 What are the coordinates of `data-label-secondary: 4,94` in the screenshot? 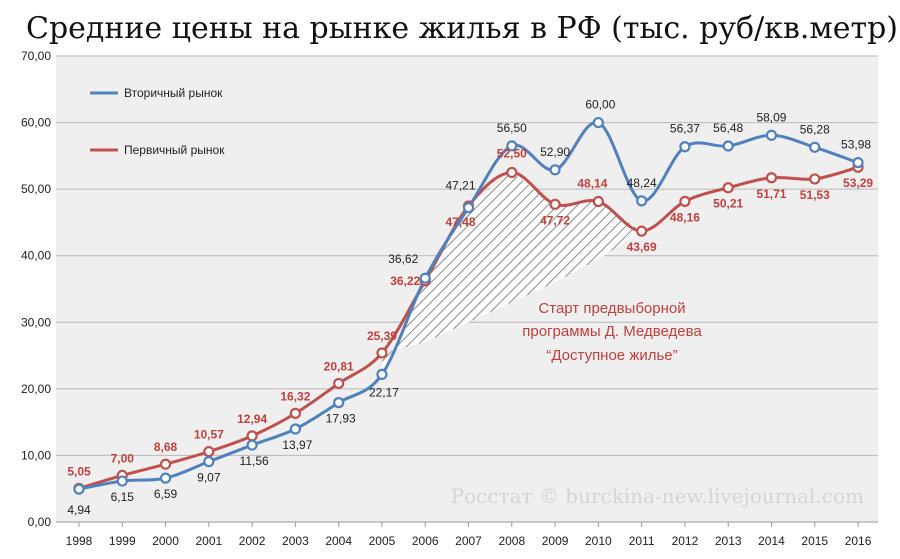 It's located at (79, 510).